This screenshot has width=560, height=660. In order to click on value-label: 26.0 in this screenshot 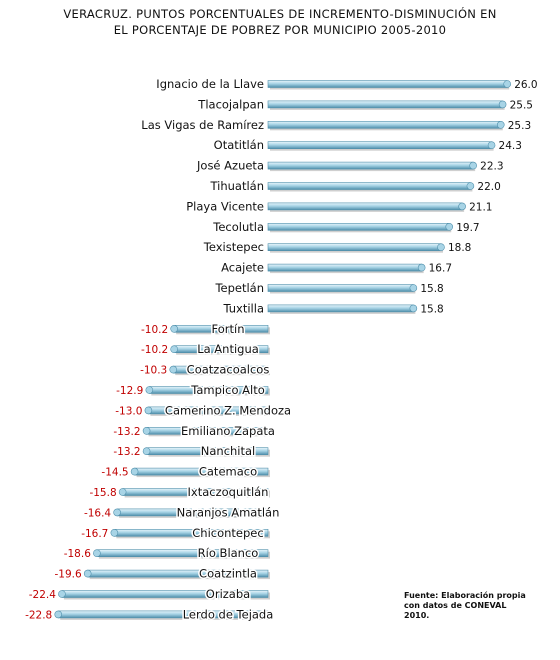, I will do `click(525, 85)`.